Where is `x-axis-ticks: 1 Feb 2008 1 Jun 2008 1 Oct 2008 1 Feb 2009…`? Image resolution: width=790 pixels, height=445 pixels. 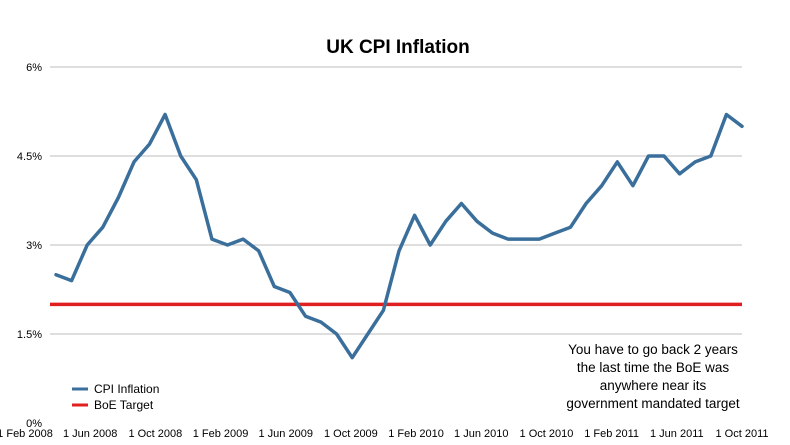 x-axis-ticks: 1 Feb 2008 1 Jun 2008 1 Oct 2008 1 Feb 2009… is located at coordinates (384, 434).